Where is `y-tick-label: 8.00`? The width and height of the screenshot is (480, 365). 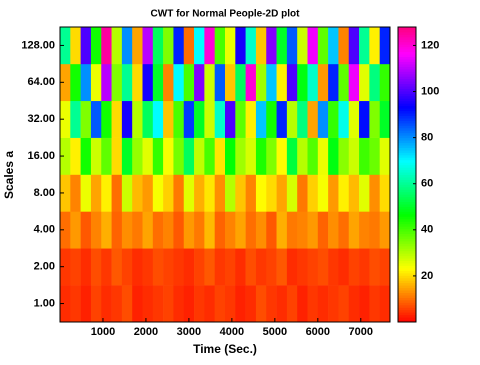
y-tick-label: 8.00 is located at coordinates (44, 193).